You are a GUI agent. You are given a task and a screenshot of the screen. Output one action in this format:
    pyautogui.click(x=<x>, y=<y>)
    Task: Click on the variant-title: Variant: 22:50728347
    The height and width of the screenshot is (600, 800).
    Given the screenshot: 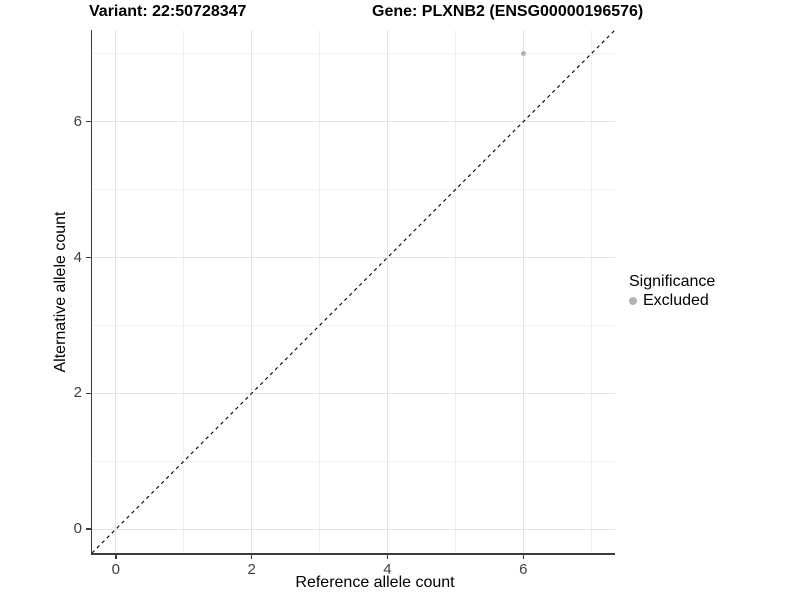 What is the action you would take?
    pyautogui.click(x=168, y=11)
    